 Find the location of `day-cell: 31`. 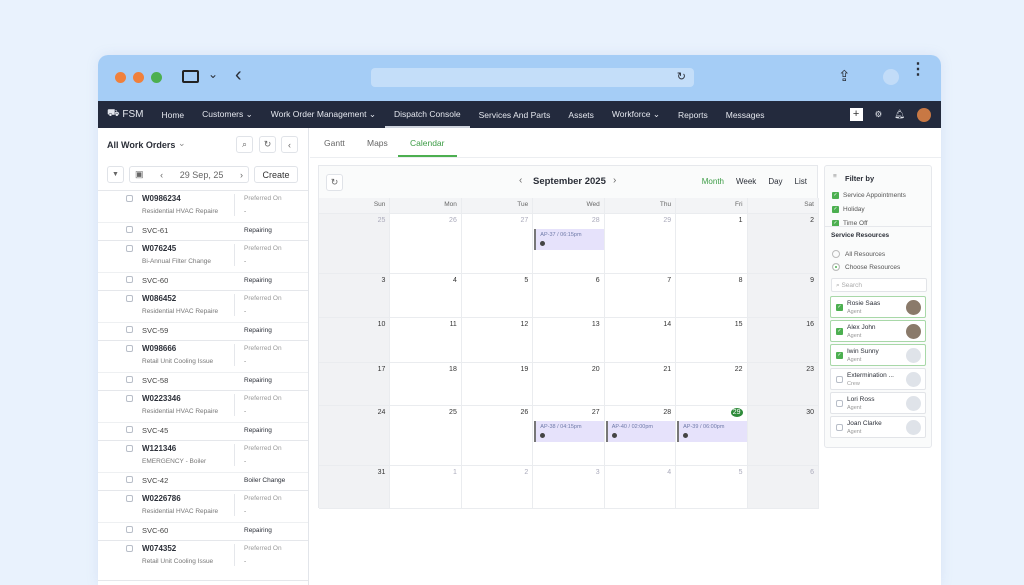

day-cell: 31 is located at coordinates (355, 487).